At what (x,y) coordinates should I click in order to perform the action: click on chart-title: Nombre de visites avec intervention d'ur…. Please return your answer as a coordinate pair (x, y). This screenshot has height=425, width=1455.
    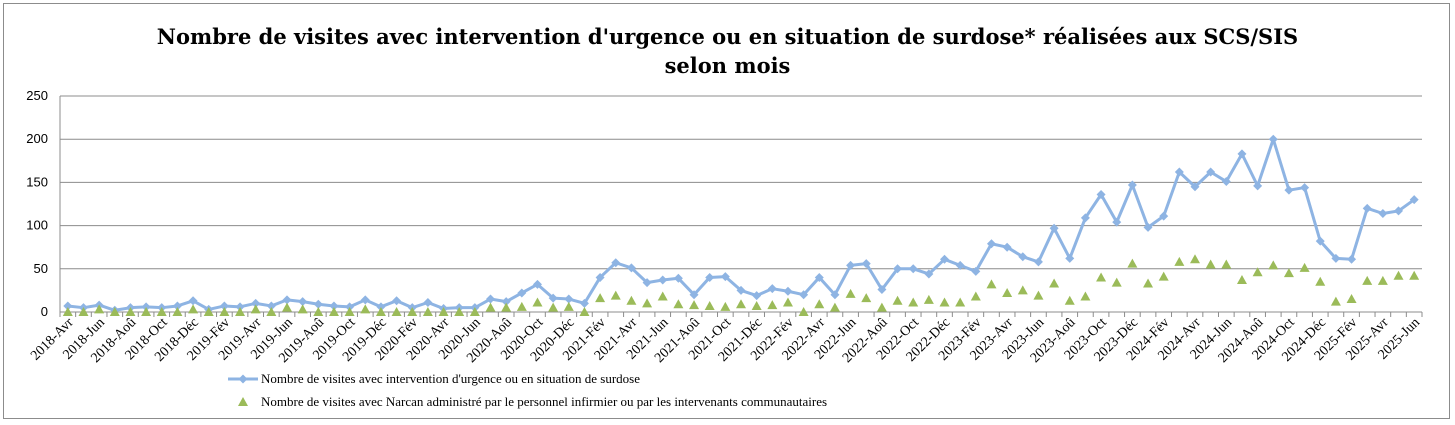
    Looking at the image, I should click on (727, 51).